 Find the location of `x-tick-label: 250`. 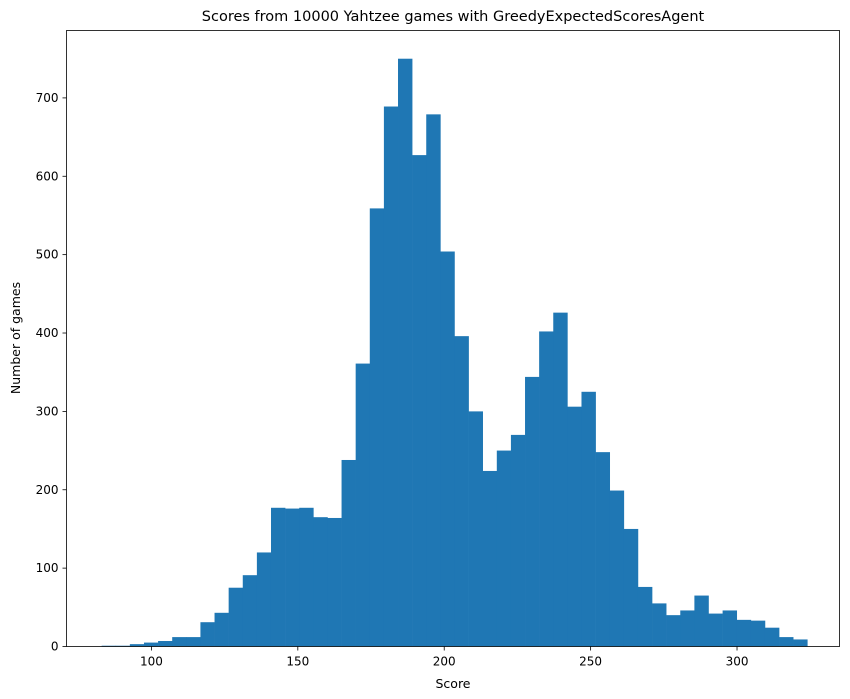

x-tick-label: 250 is located at coordinates (590, 662).